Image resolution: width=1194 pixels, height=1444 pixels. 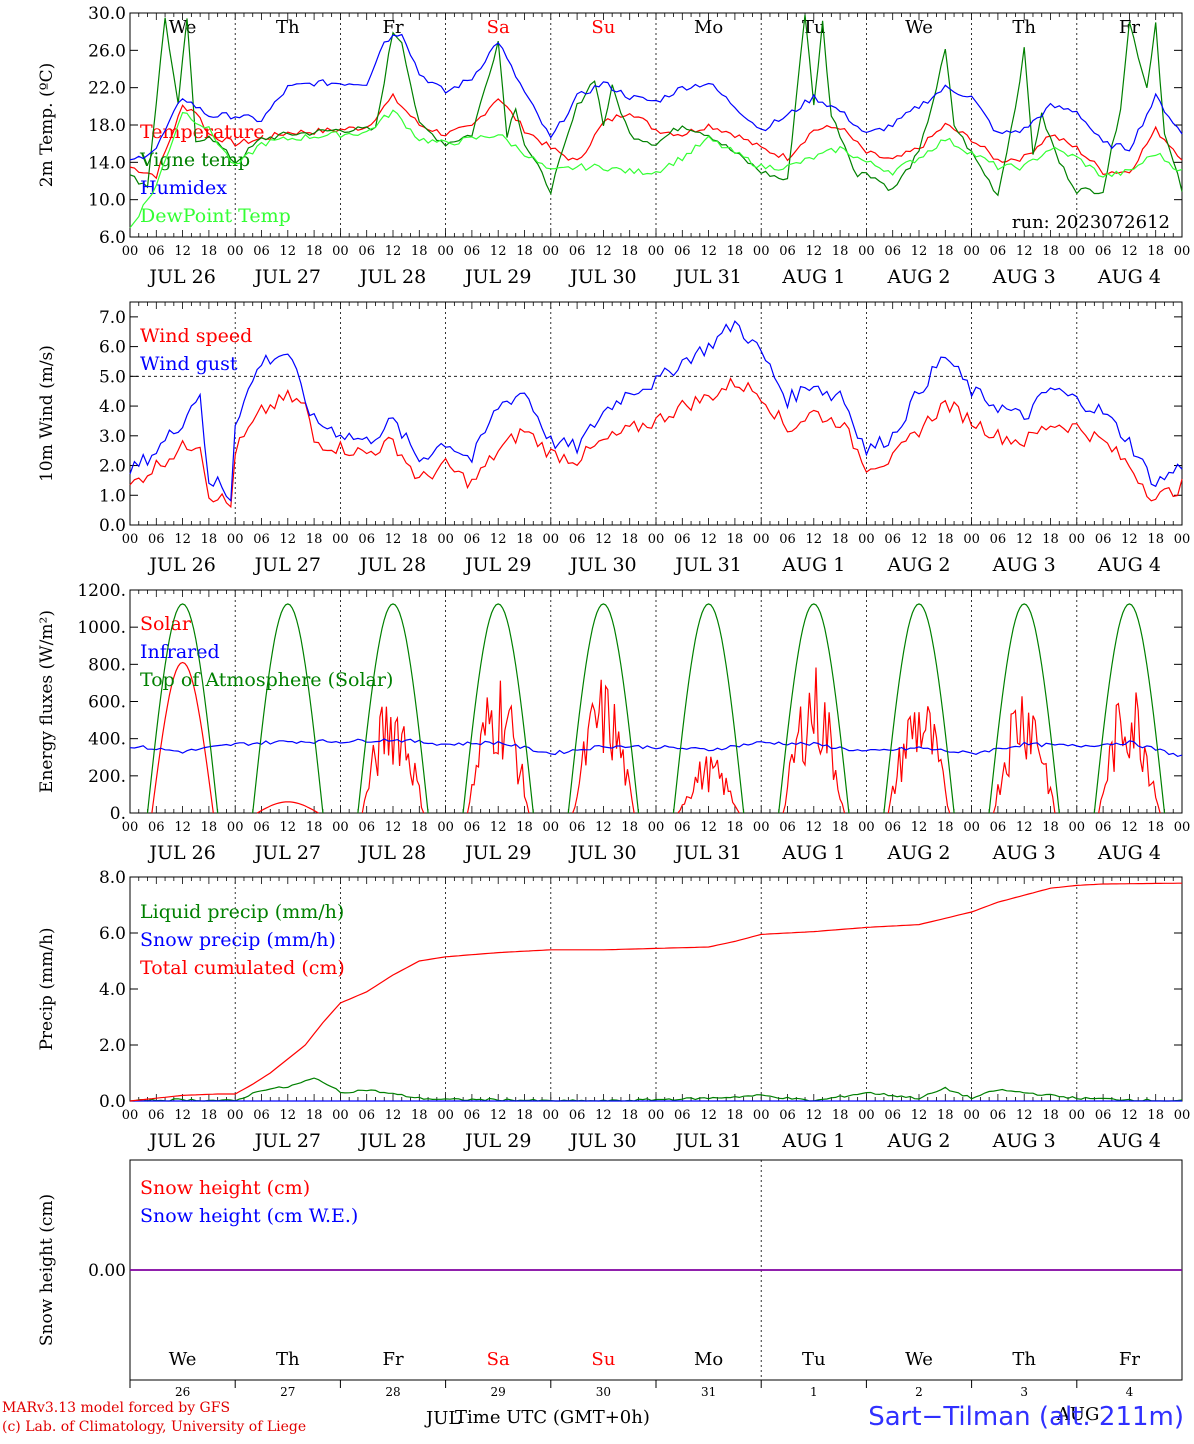 What do you see at coordinates (1129, 277) in the screenshot?
I see `temperature-date-label: AUG 4` at bounding box center [1129, 277].